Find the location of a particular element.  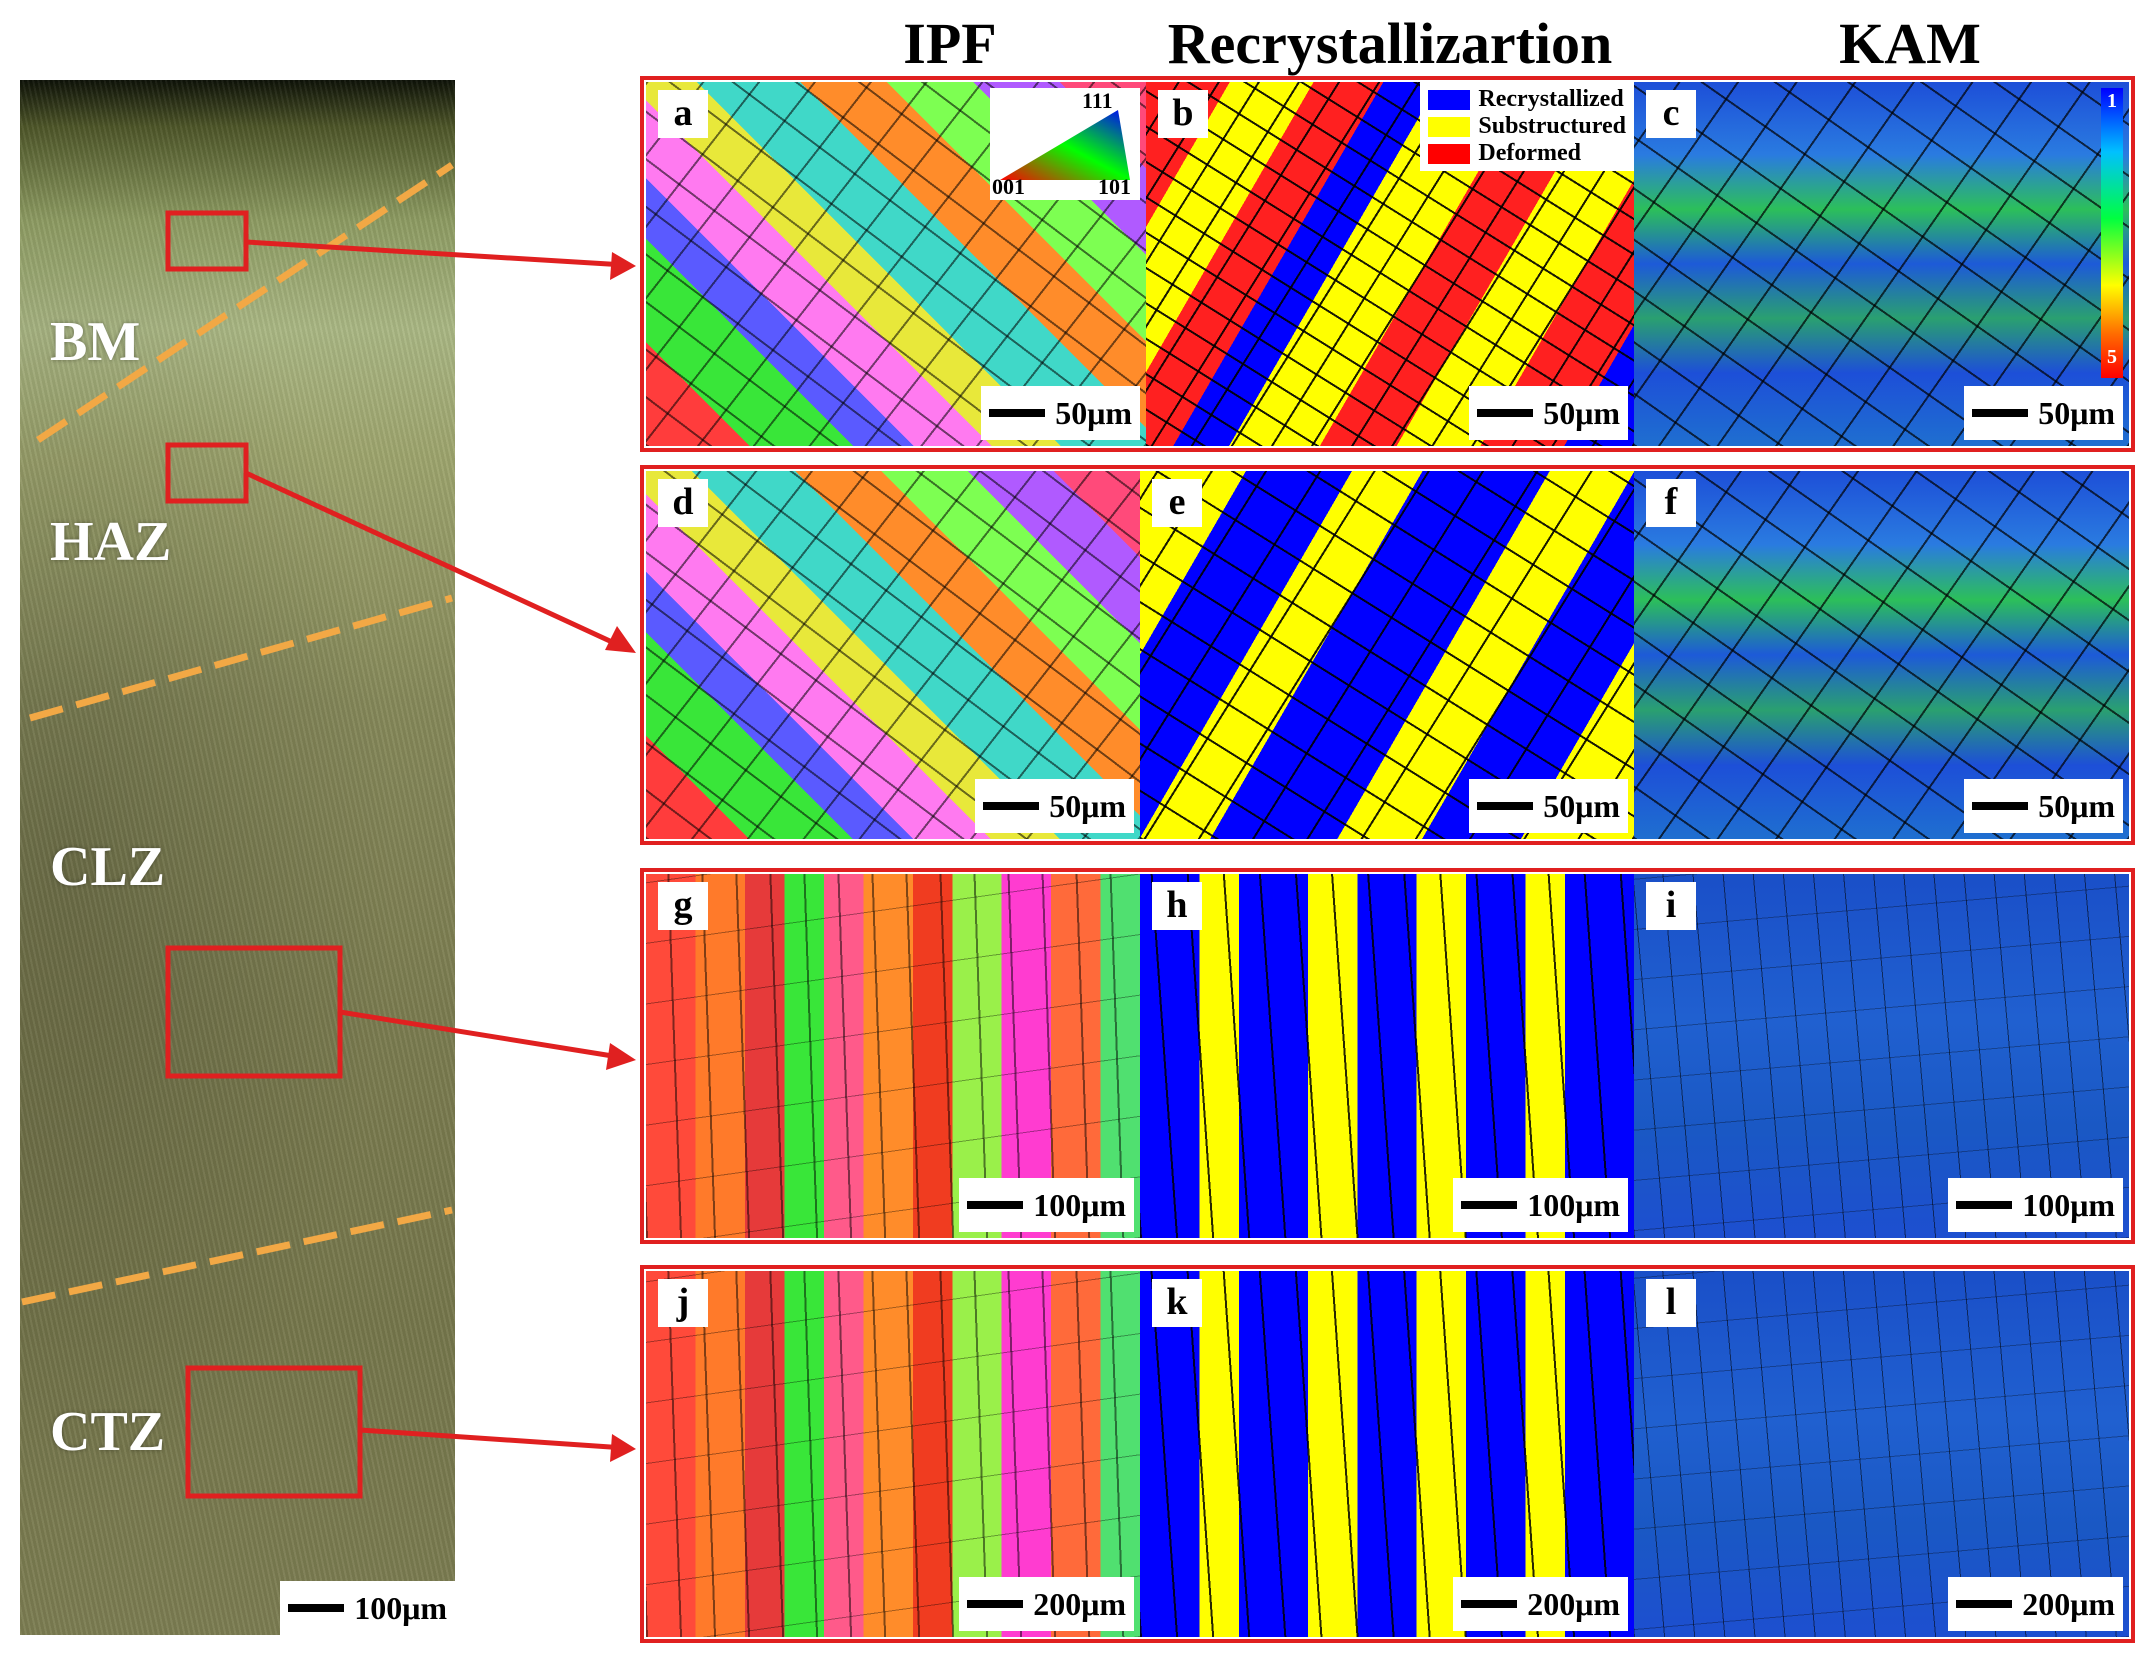

kam-colorbar-min: 1 is located at coordinates (2112, 101).